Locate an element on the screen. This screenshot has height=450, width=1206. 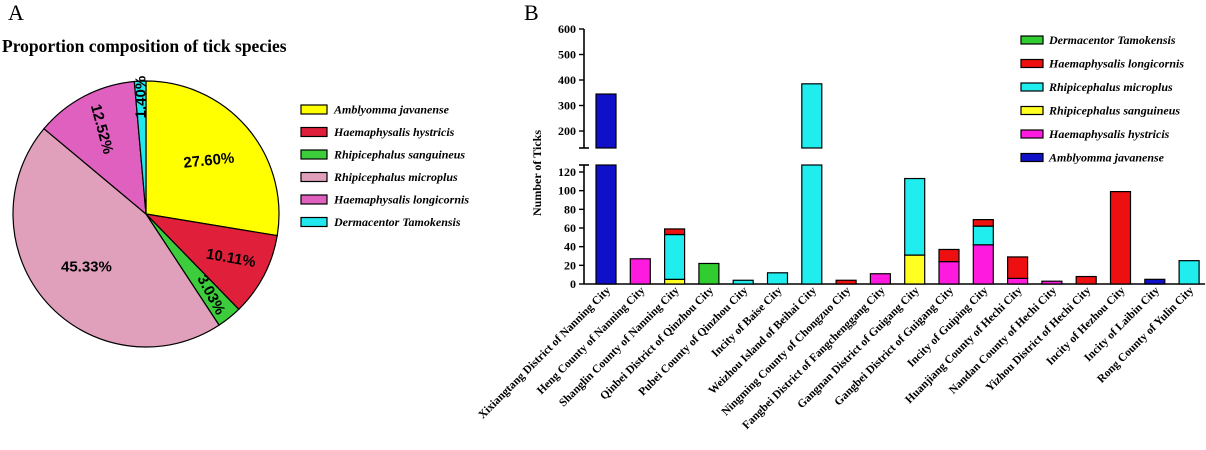
pie-slice-label: 1.40% is located at coordinates (140, 97).